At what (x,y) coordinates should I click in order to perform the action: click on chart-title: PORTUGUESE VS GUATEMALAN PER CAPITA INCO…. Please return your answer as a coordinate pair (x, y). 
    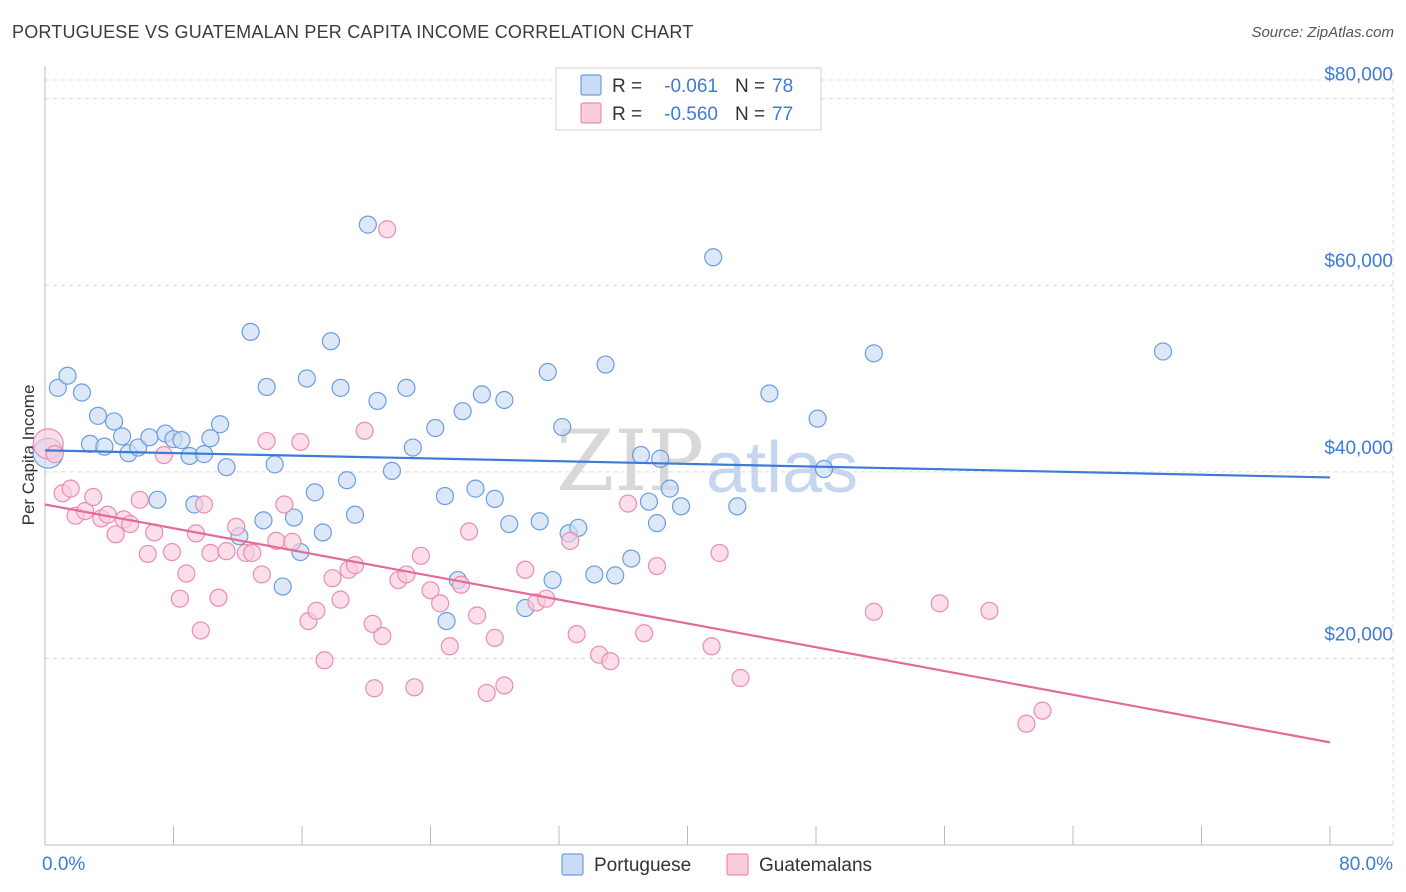
    Looking at the image, I should click on (353, 32).